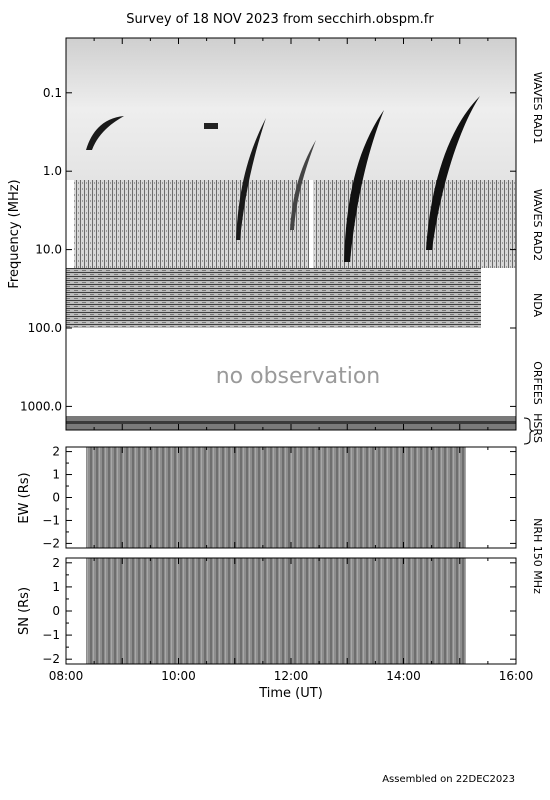  I want to click on ew-y-tick-label-4: −2, so click(51, 543).